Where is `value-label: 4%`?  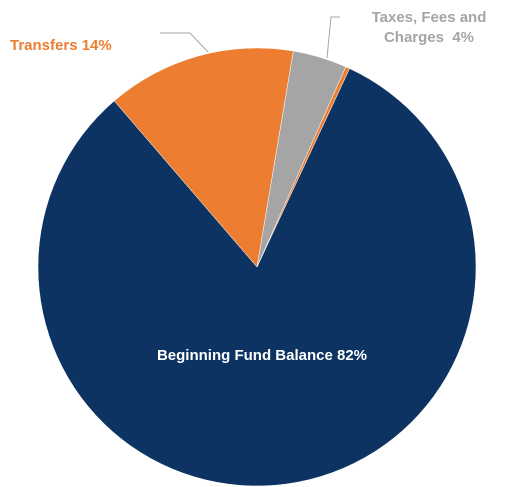
value-label: 4% is located at coordinates (463, 37).